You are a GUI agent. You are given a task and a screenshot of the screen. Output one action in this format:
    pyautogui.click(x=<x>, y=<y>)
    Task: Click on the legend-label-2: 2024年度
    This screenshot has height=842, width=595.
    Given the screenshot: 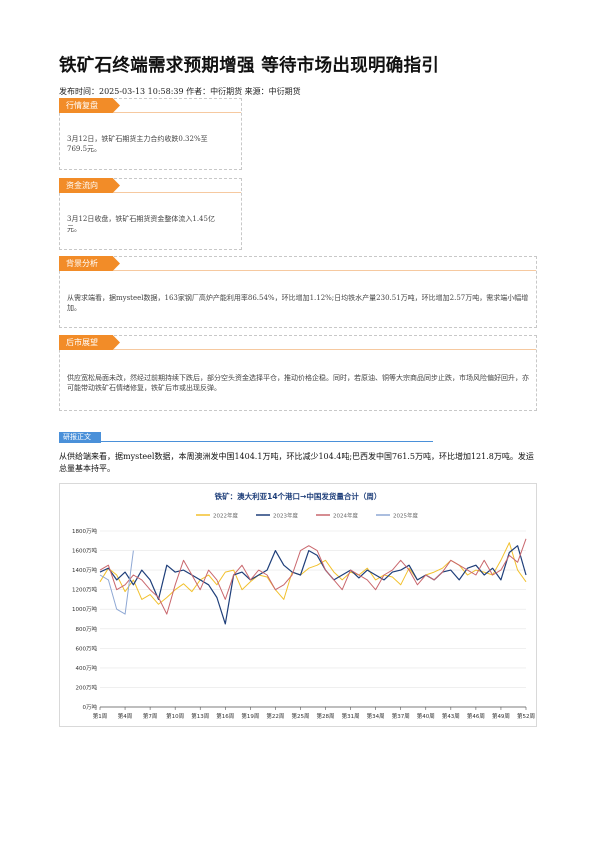 What is the action you would take?
    pyautogui.click(x=345, y=516)
    